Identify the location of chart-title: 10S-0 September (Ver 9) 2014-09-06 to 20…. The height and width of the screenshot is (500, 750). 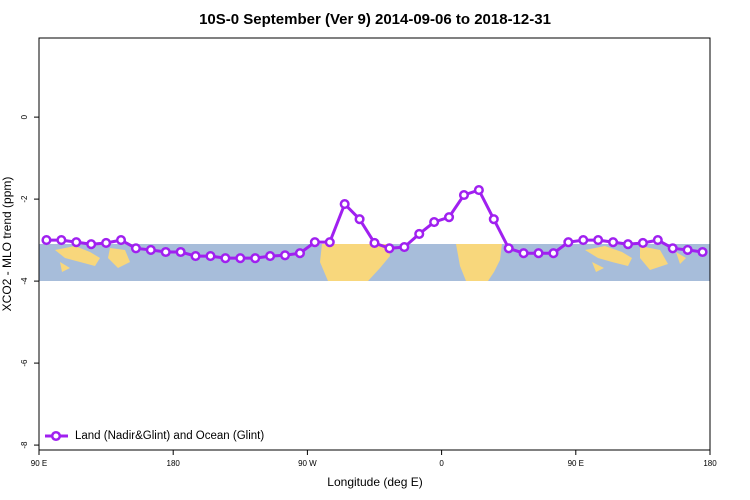
(375, 19).